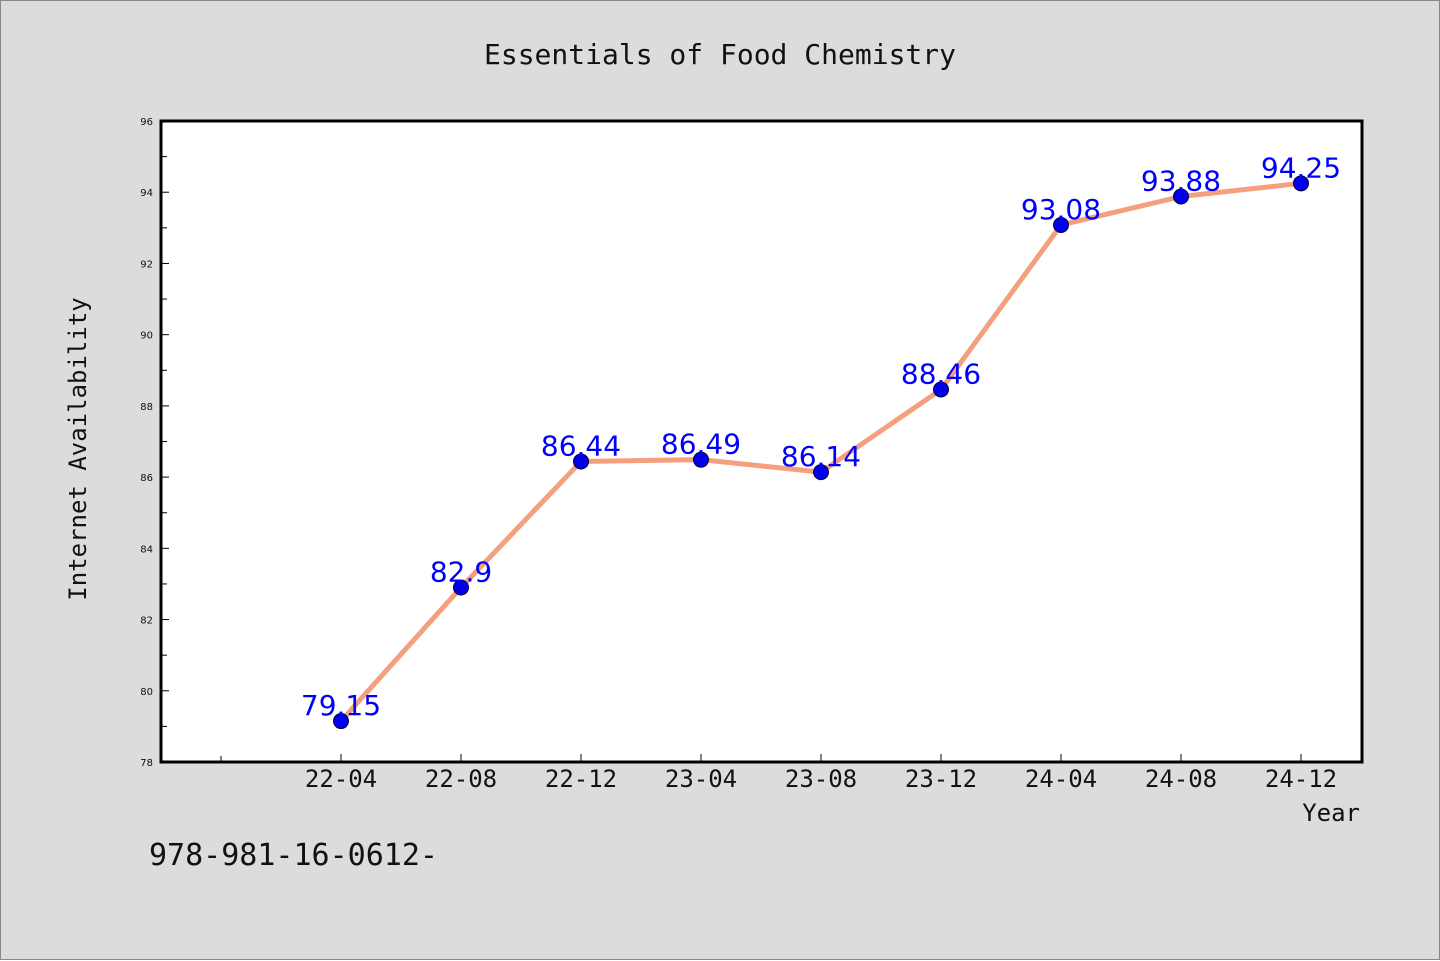 The image size is (1440, 961). What do you see at coordinates (146, 193) in the screenshot?
I see `y-tick-label: 94` at bounding box center [146, 193].